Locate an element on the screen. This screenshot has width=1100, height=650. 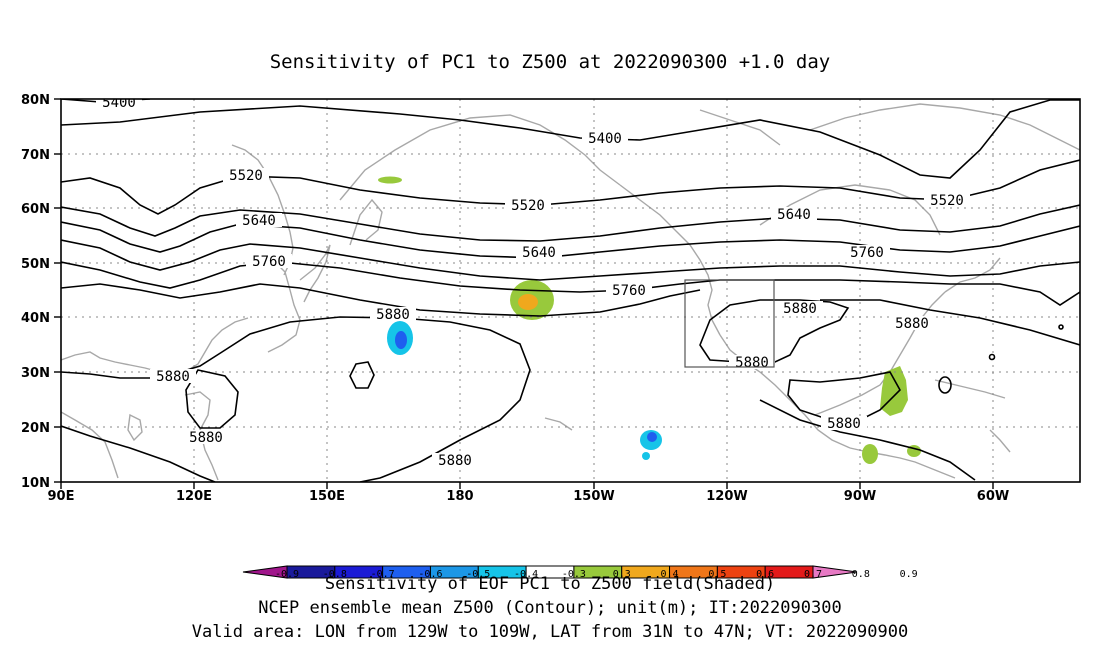
lat-label: 20N is located at coordinates (35, 428).